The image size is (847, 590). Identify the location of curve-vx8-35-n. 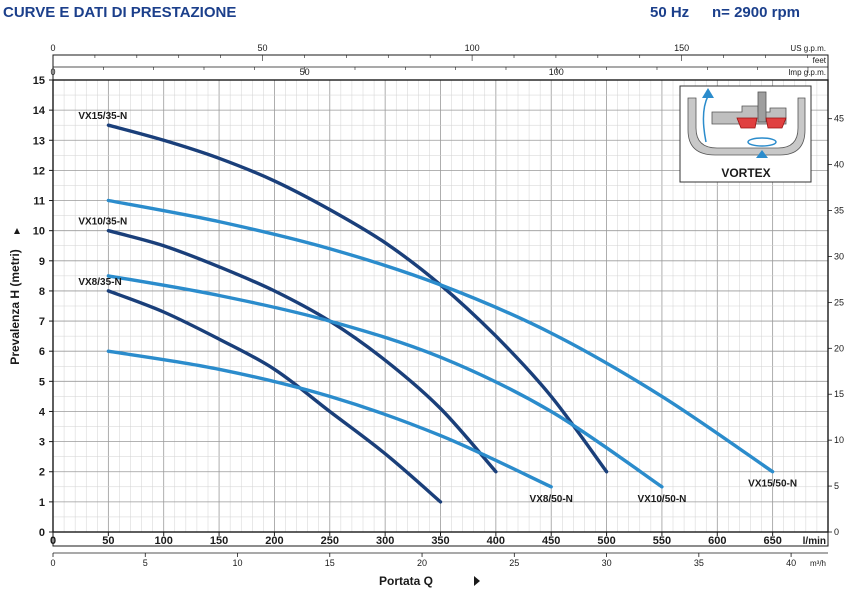
(274, 396).